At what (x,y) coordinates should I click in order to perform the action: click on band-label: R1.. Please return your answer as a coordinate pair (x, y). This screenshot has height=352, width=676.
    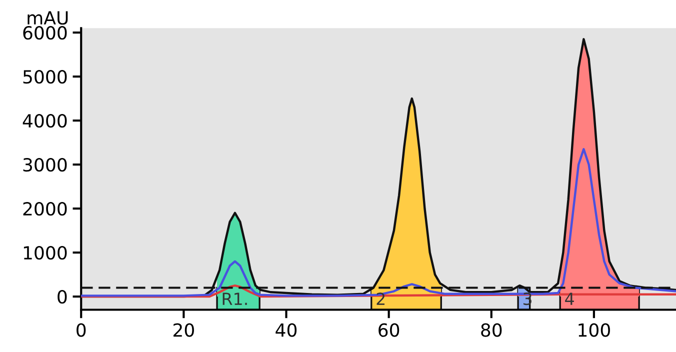
    Looking at the image, I should click on (234, 298).